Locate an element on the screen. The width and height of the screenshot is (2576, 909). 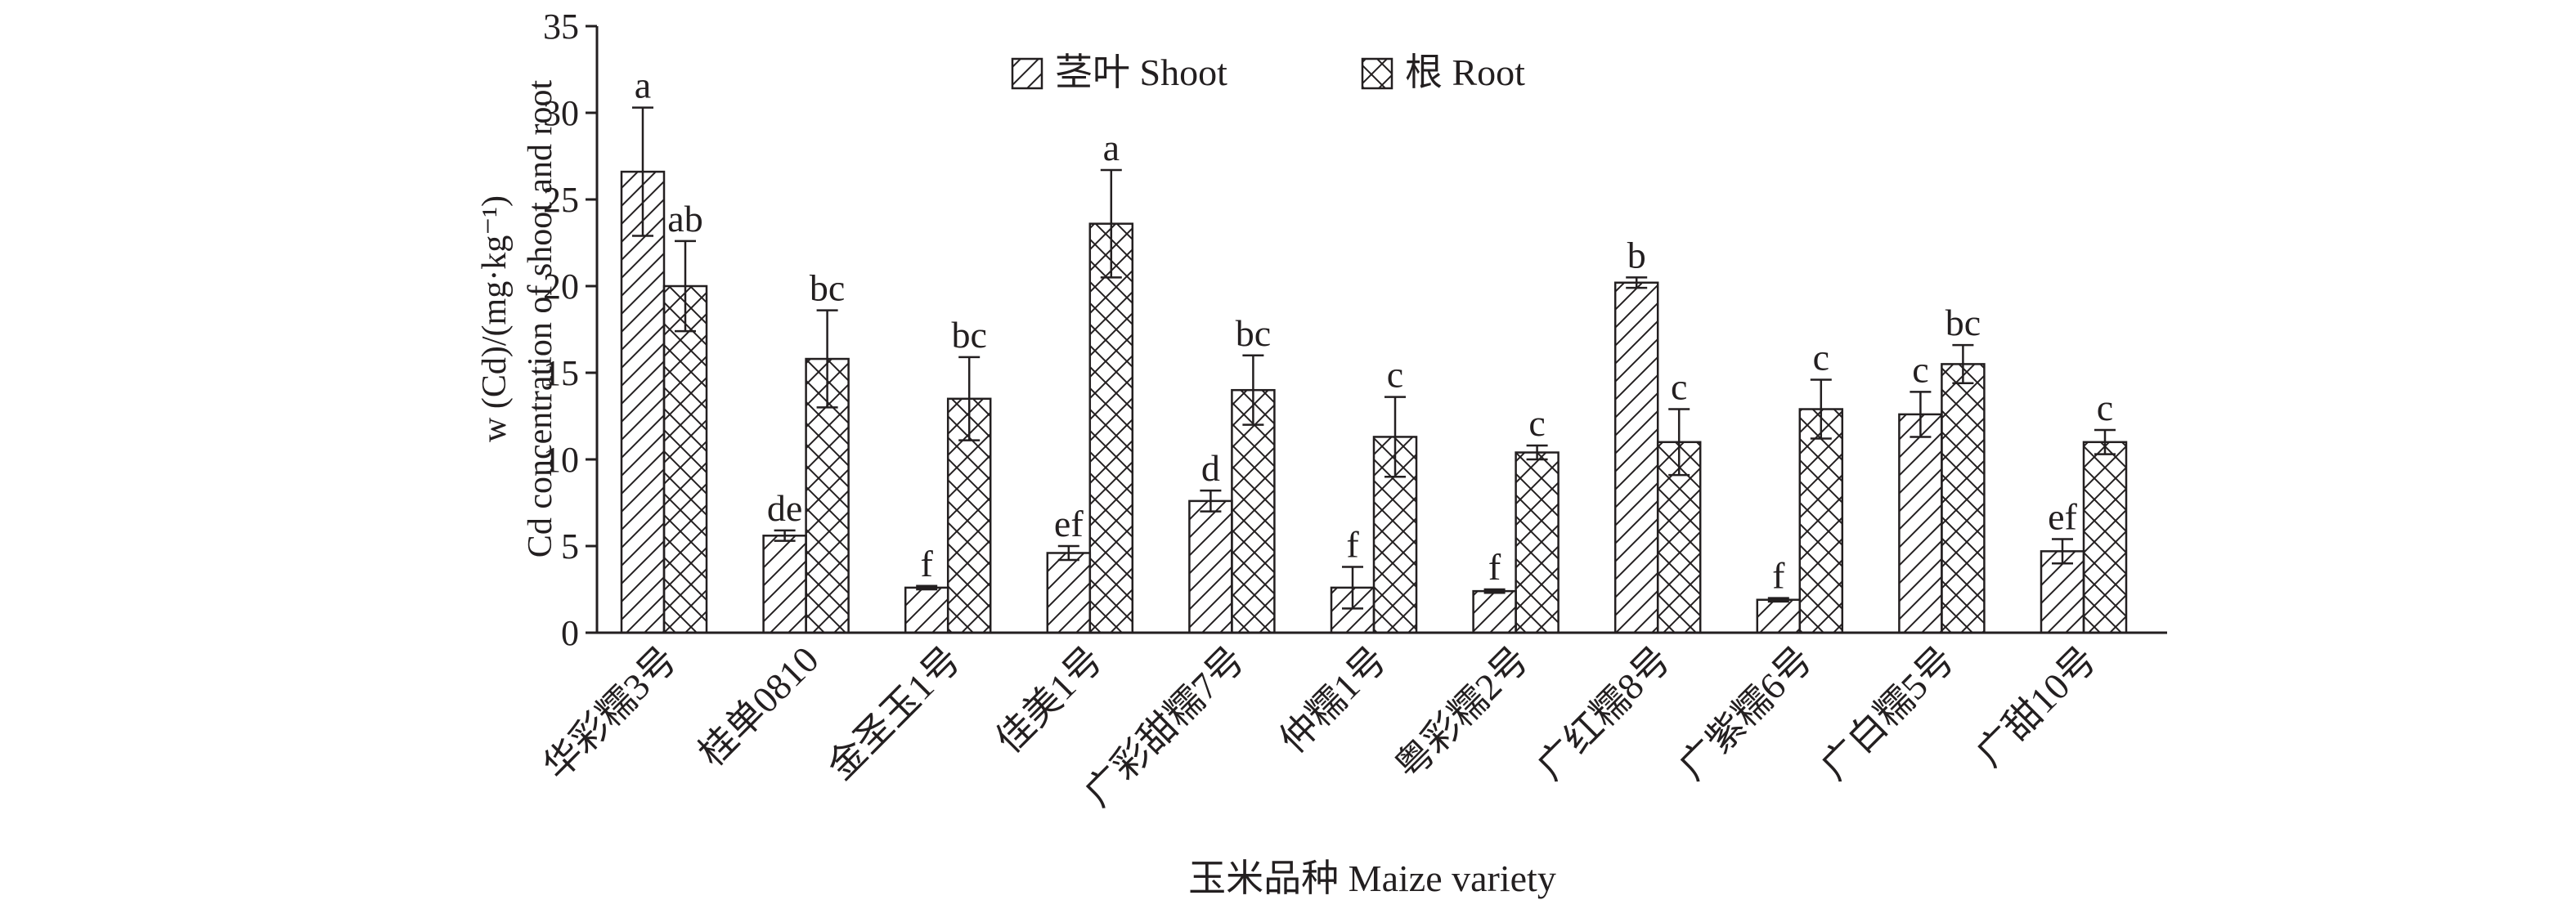
significance-label-shoot: de is located at coordinates (784, 508).